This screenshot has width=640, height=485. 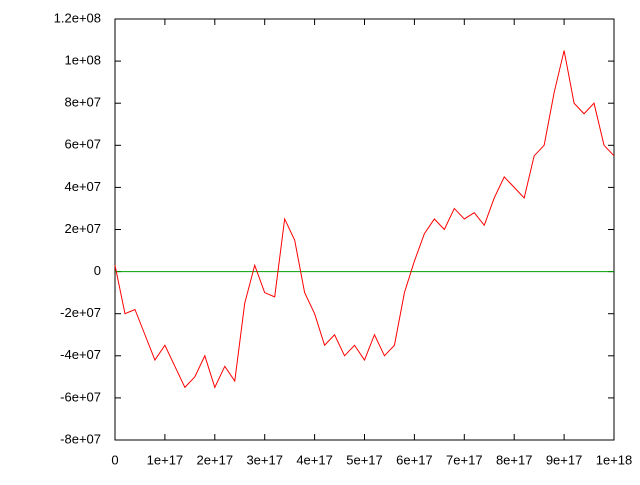 I want to click on y-tick-label: 4e+07, so click(x=82, y=186).